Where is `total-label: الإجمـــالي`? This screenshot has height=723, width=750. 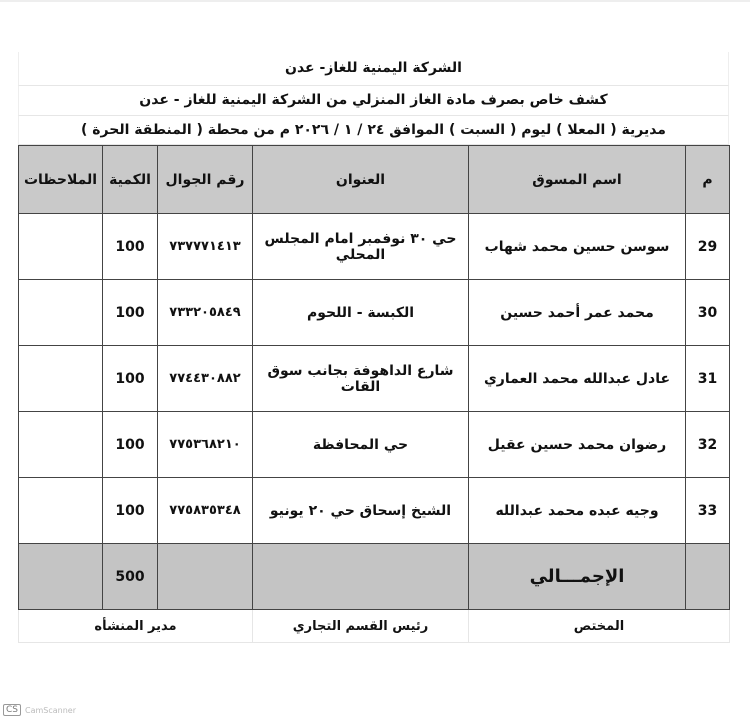
total-label: الإجمـــالي is located at coordinates (577, 576).